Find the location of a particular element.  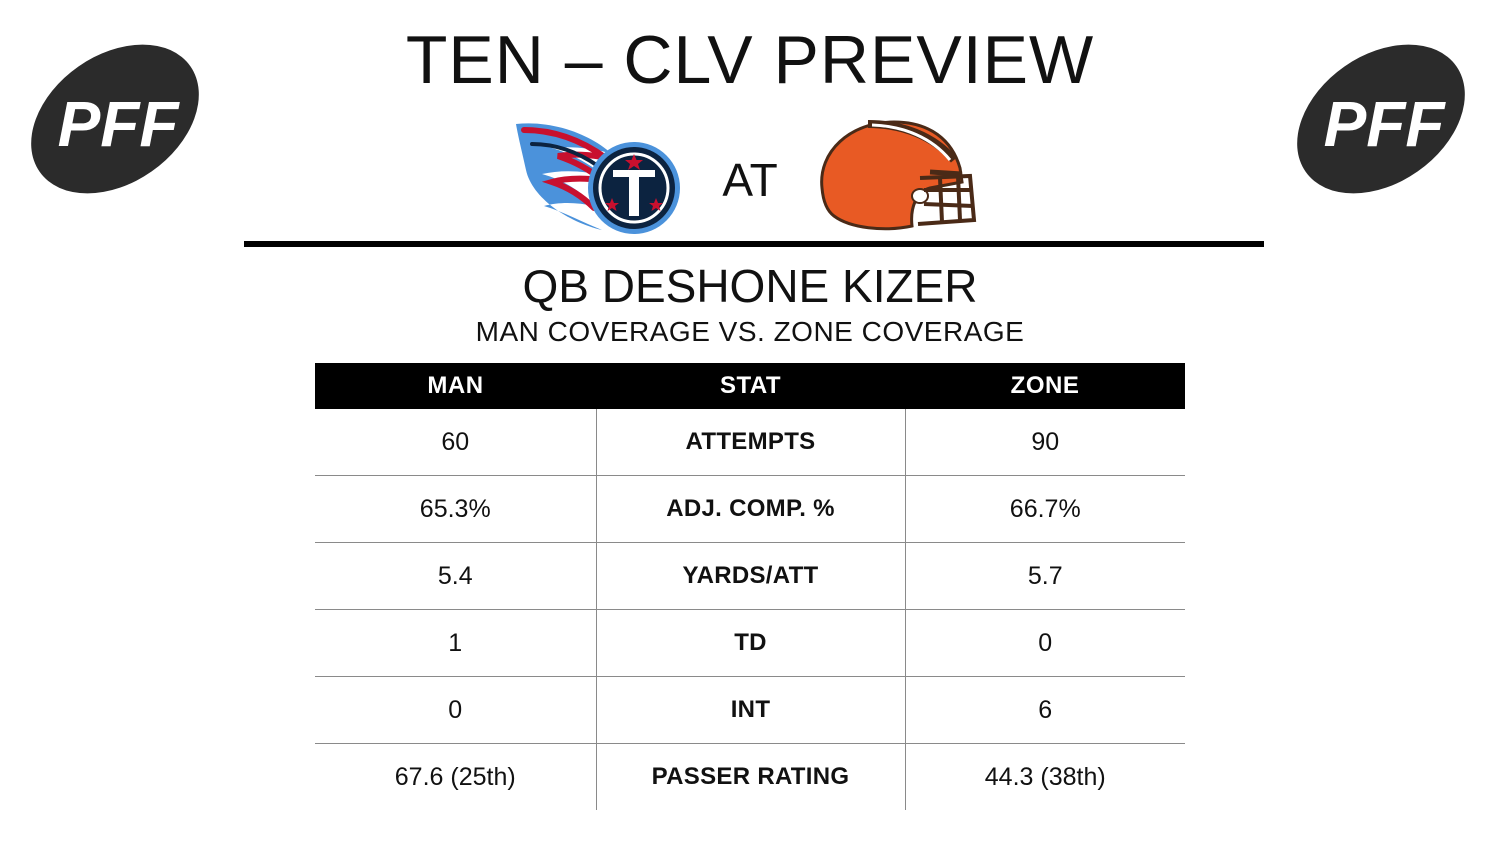

stat-label: TD is located at coordinates (750, 643).